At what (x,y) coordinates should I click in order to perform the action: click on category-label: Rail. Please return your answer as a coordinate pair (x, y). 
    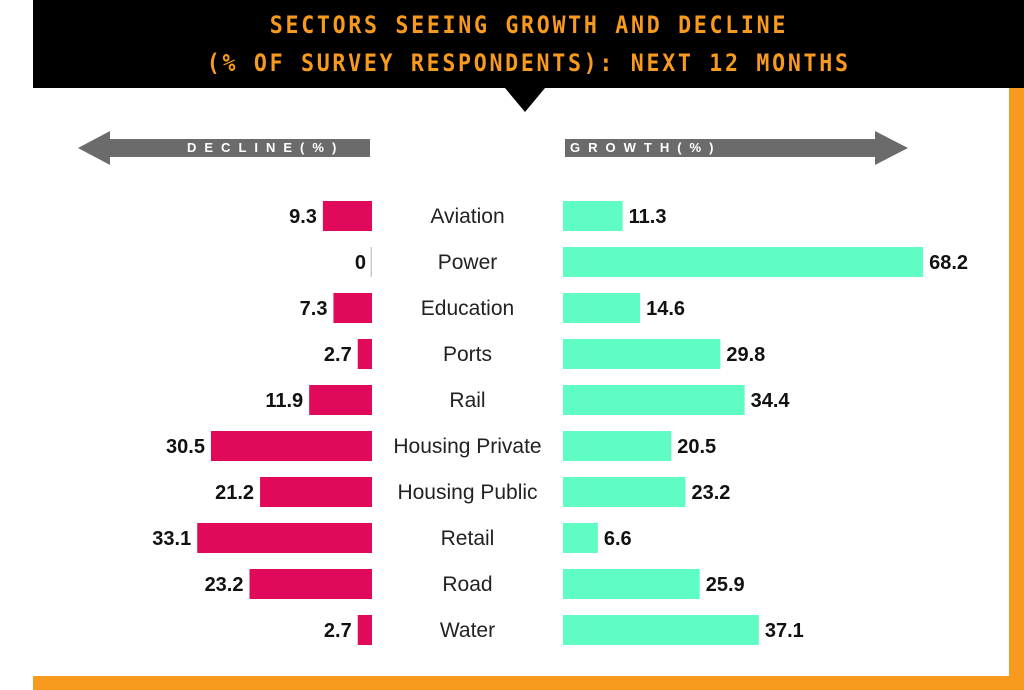
    Looking at the image, I should click on (467, 400).